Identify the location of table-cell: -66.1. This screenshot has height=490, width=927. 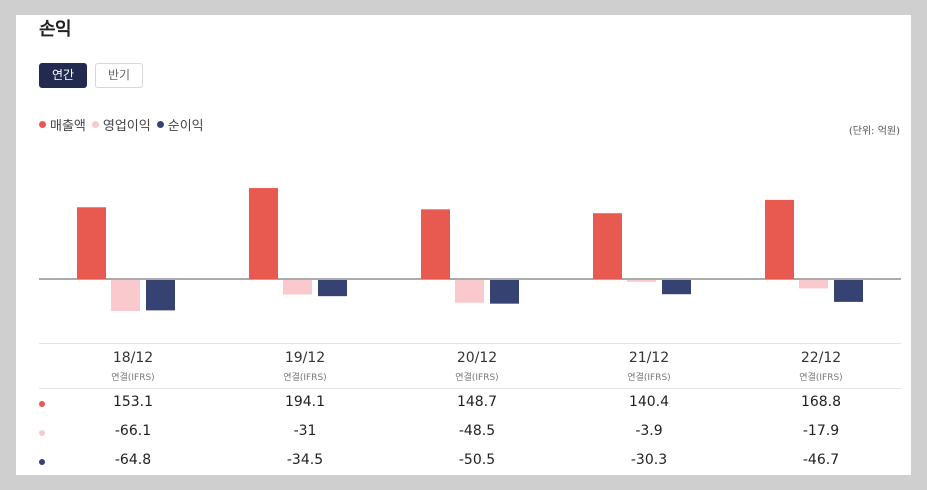
(133, 431).